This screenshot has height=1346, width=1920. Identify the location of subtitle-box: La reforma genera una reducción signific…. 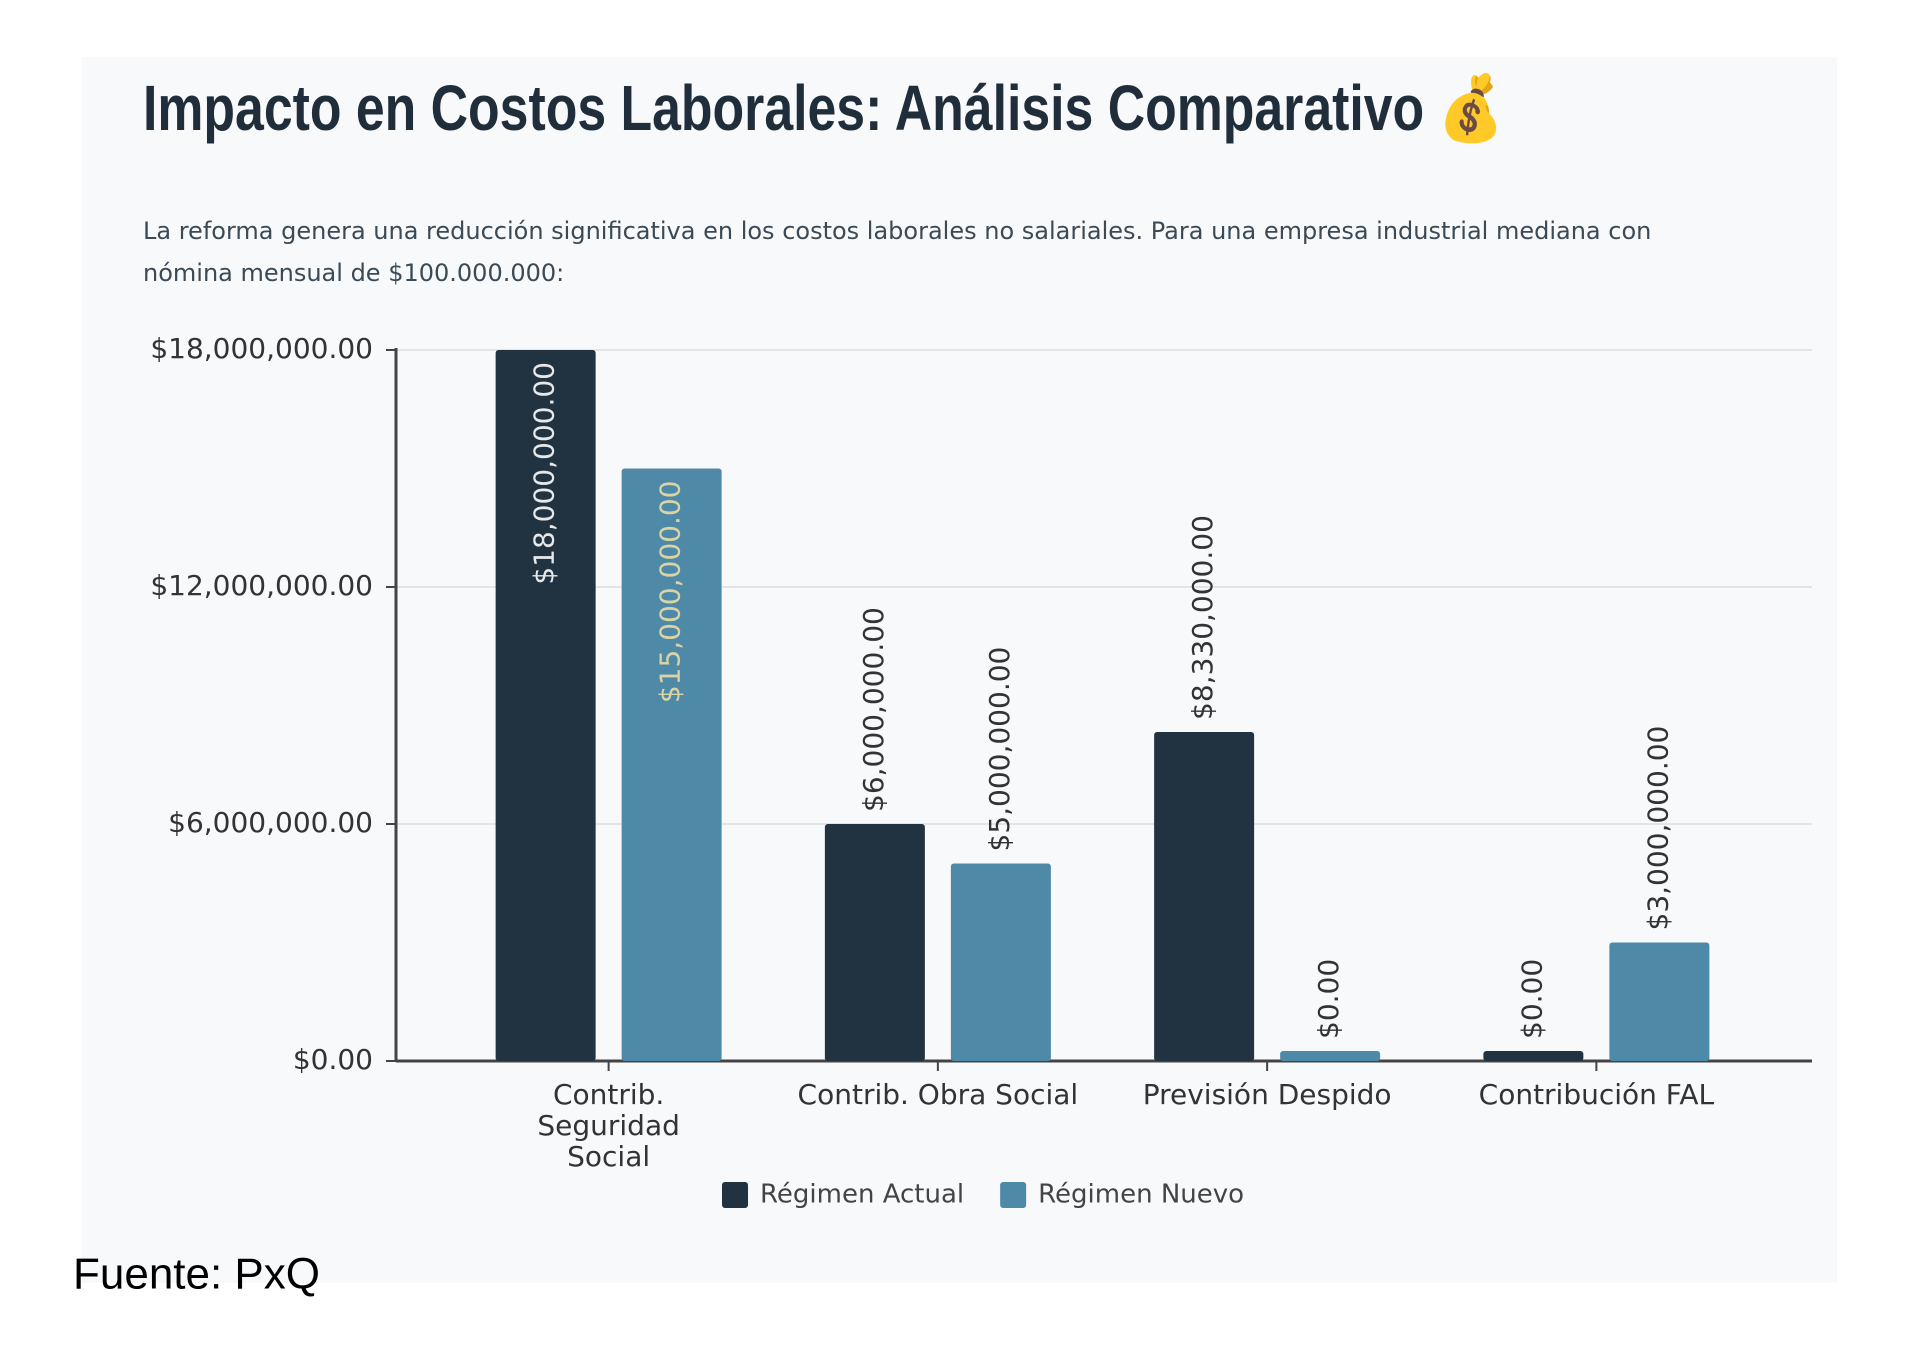
(897, 252).